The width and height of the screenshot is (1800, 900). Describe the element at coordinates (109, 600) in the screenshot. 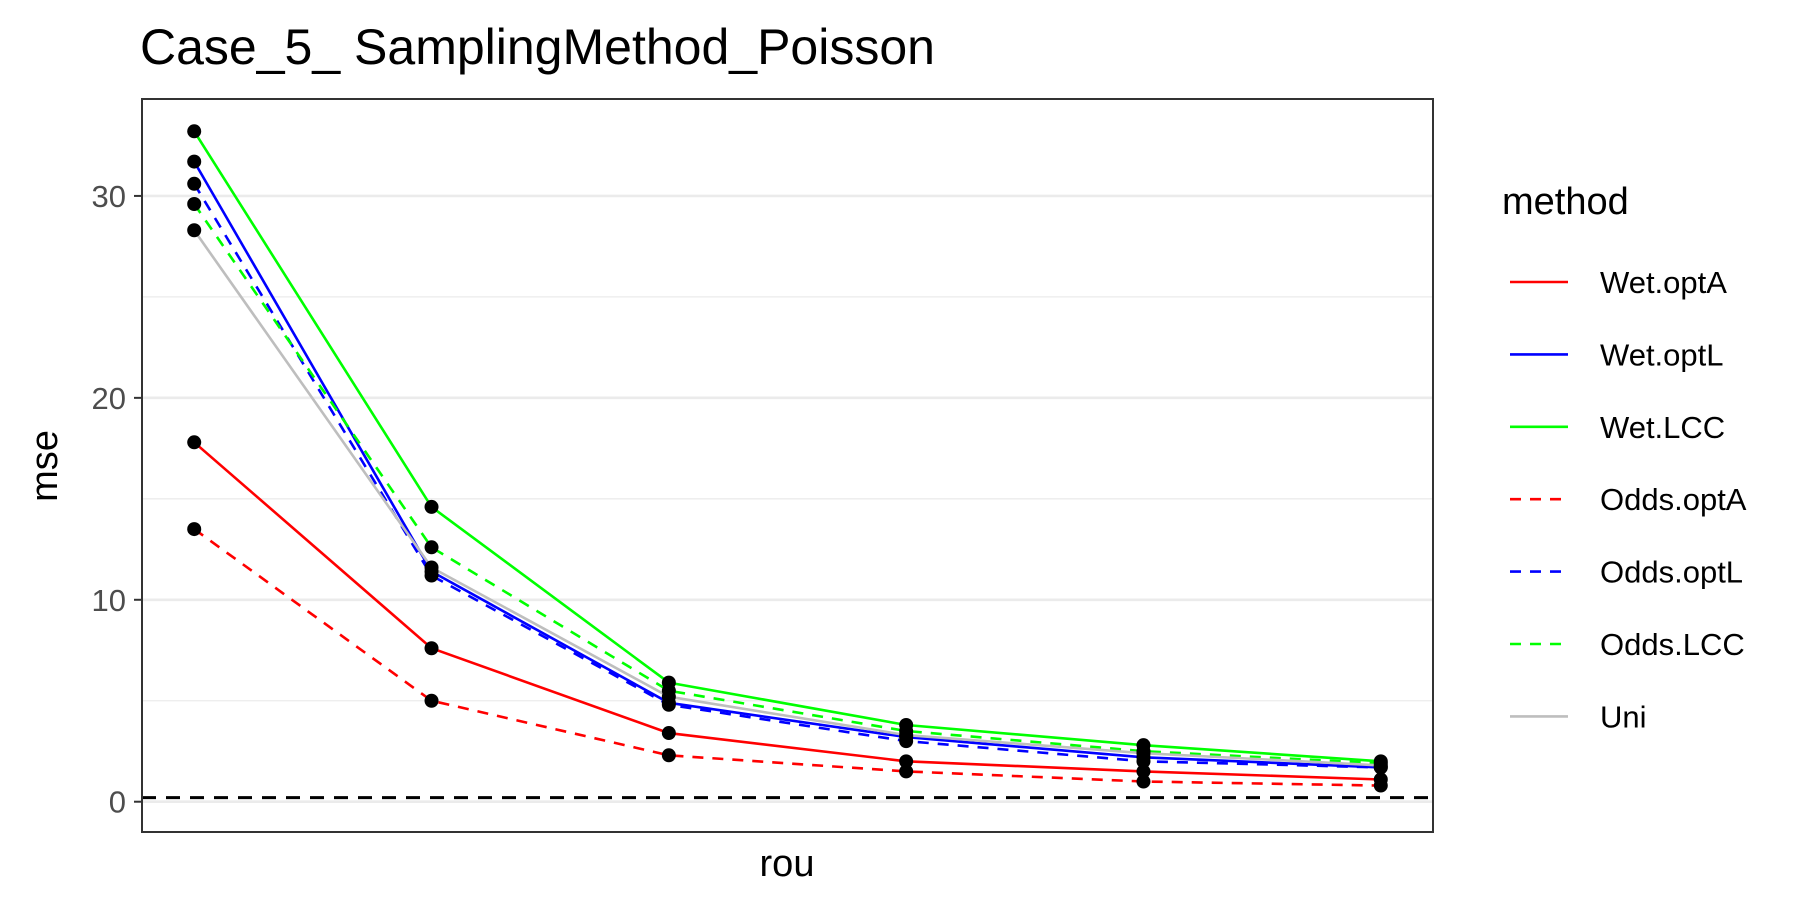

I see `y-tick-label: 10` at that location.